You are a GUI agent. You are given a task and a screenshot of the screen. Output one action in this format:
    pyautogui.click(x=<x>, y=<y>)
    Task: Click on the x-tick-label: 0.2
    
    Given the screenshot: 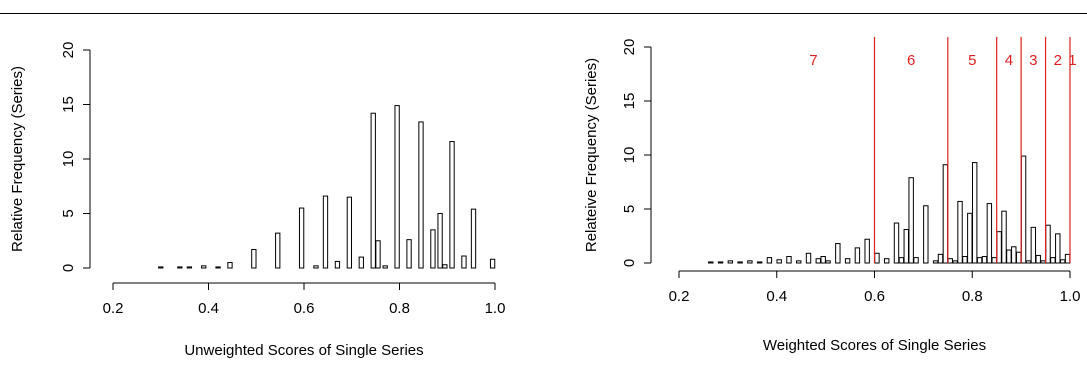 What is the action you would take?
    pyautogui.click(x=679, y=296)
    